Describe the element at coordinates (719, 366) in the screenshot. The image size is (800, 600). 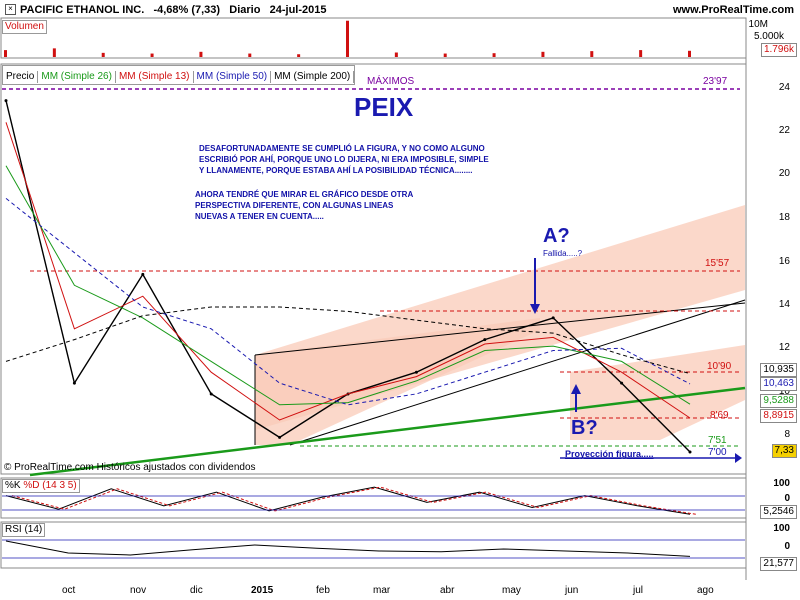
I see `level-label-1090: 10'90` at that location.